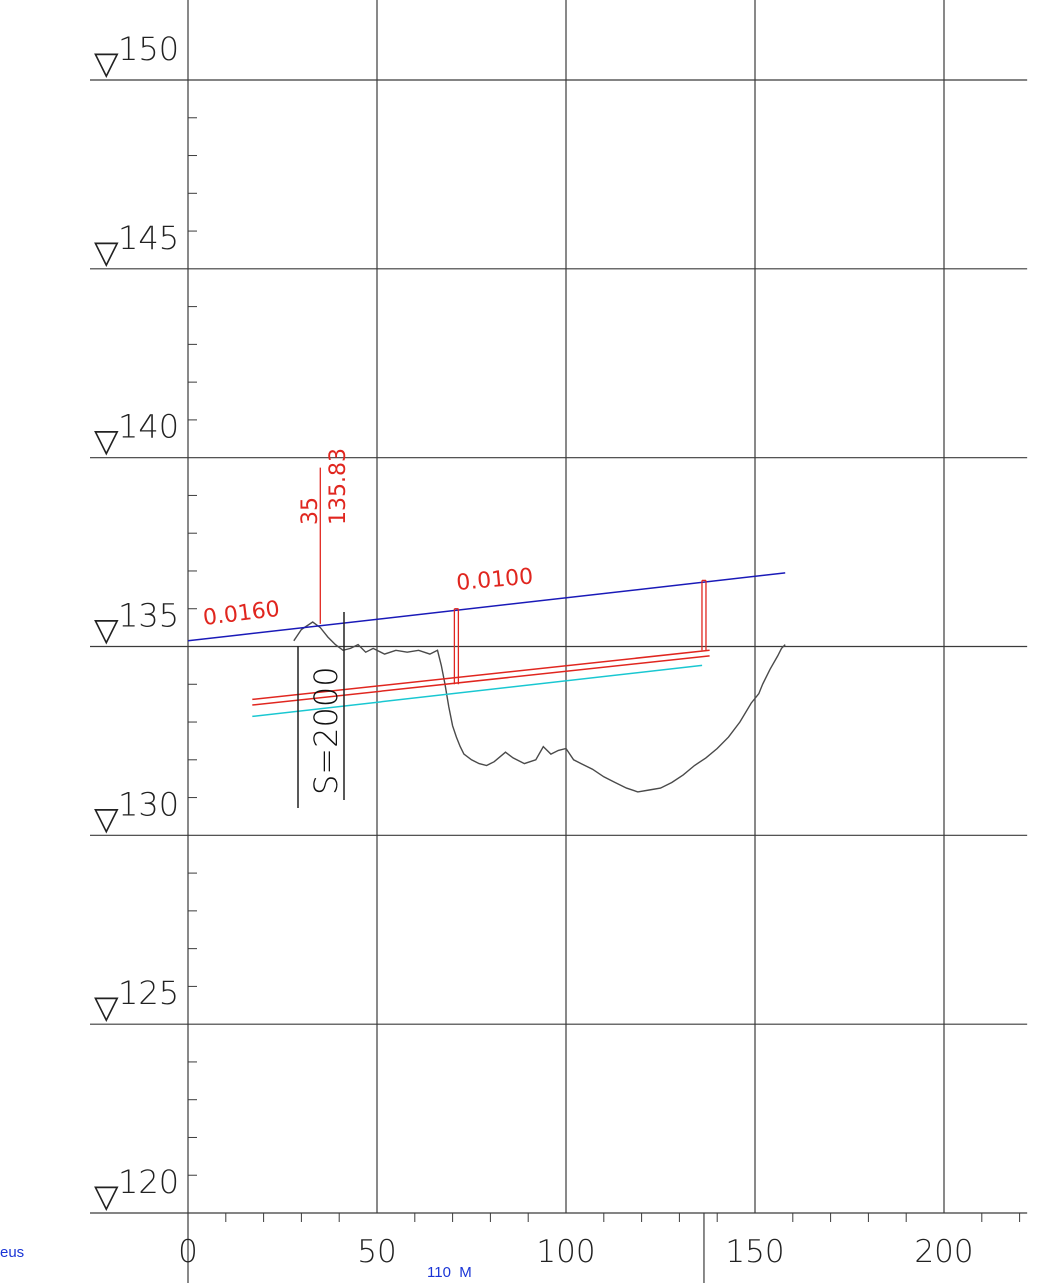 The height and width of the screenshot is (1283, 1054). What do you see at coordinates (148, 616) in the screenshot?
I see `y-tick-label: 135` at bounding box center [148, 616].